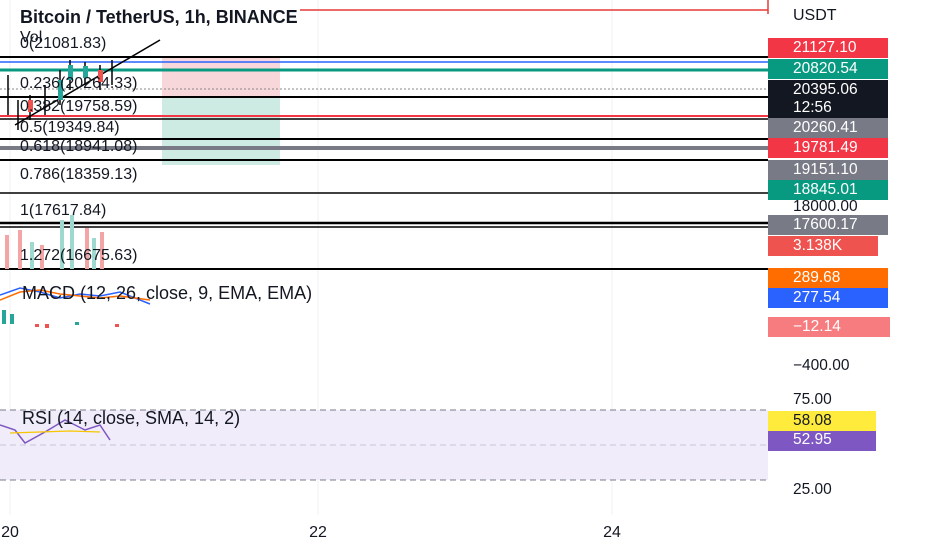  What do you see at coordinates (825, 127) in the screenshot?
I see `price-label: 20260.41` at bounding box center [825, 127].